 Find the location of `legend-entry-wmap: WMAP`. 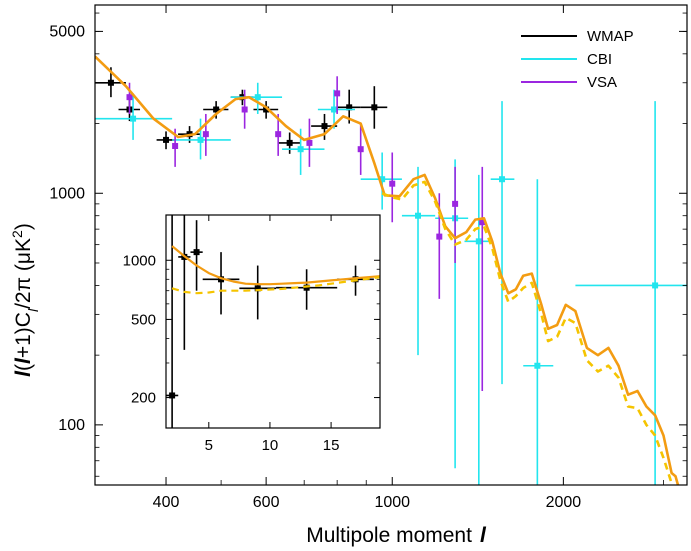

legend-entry-wmap: WMAP is located at coordinates (577, 36).